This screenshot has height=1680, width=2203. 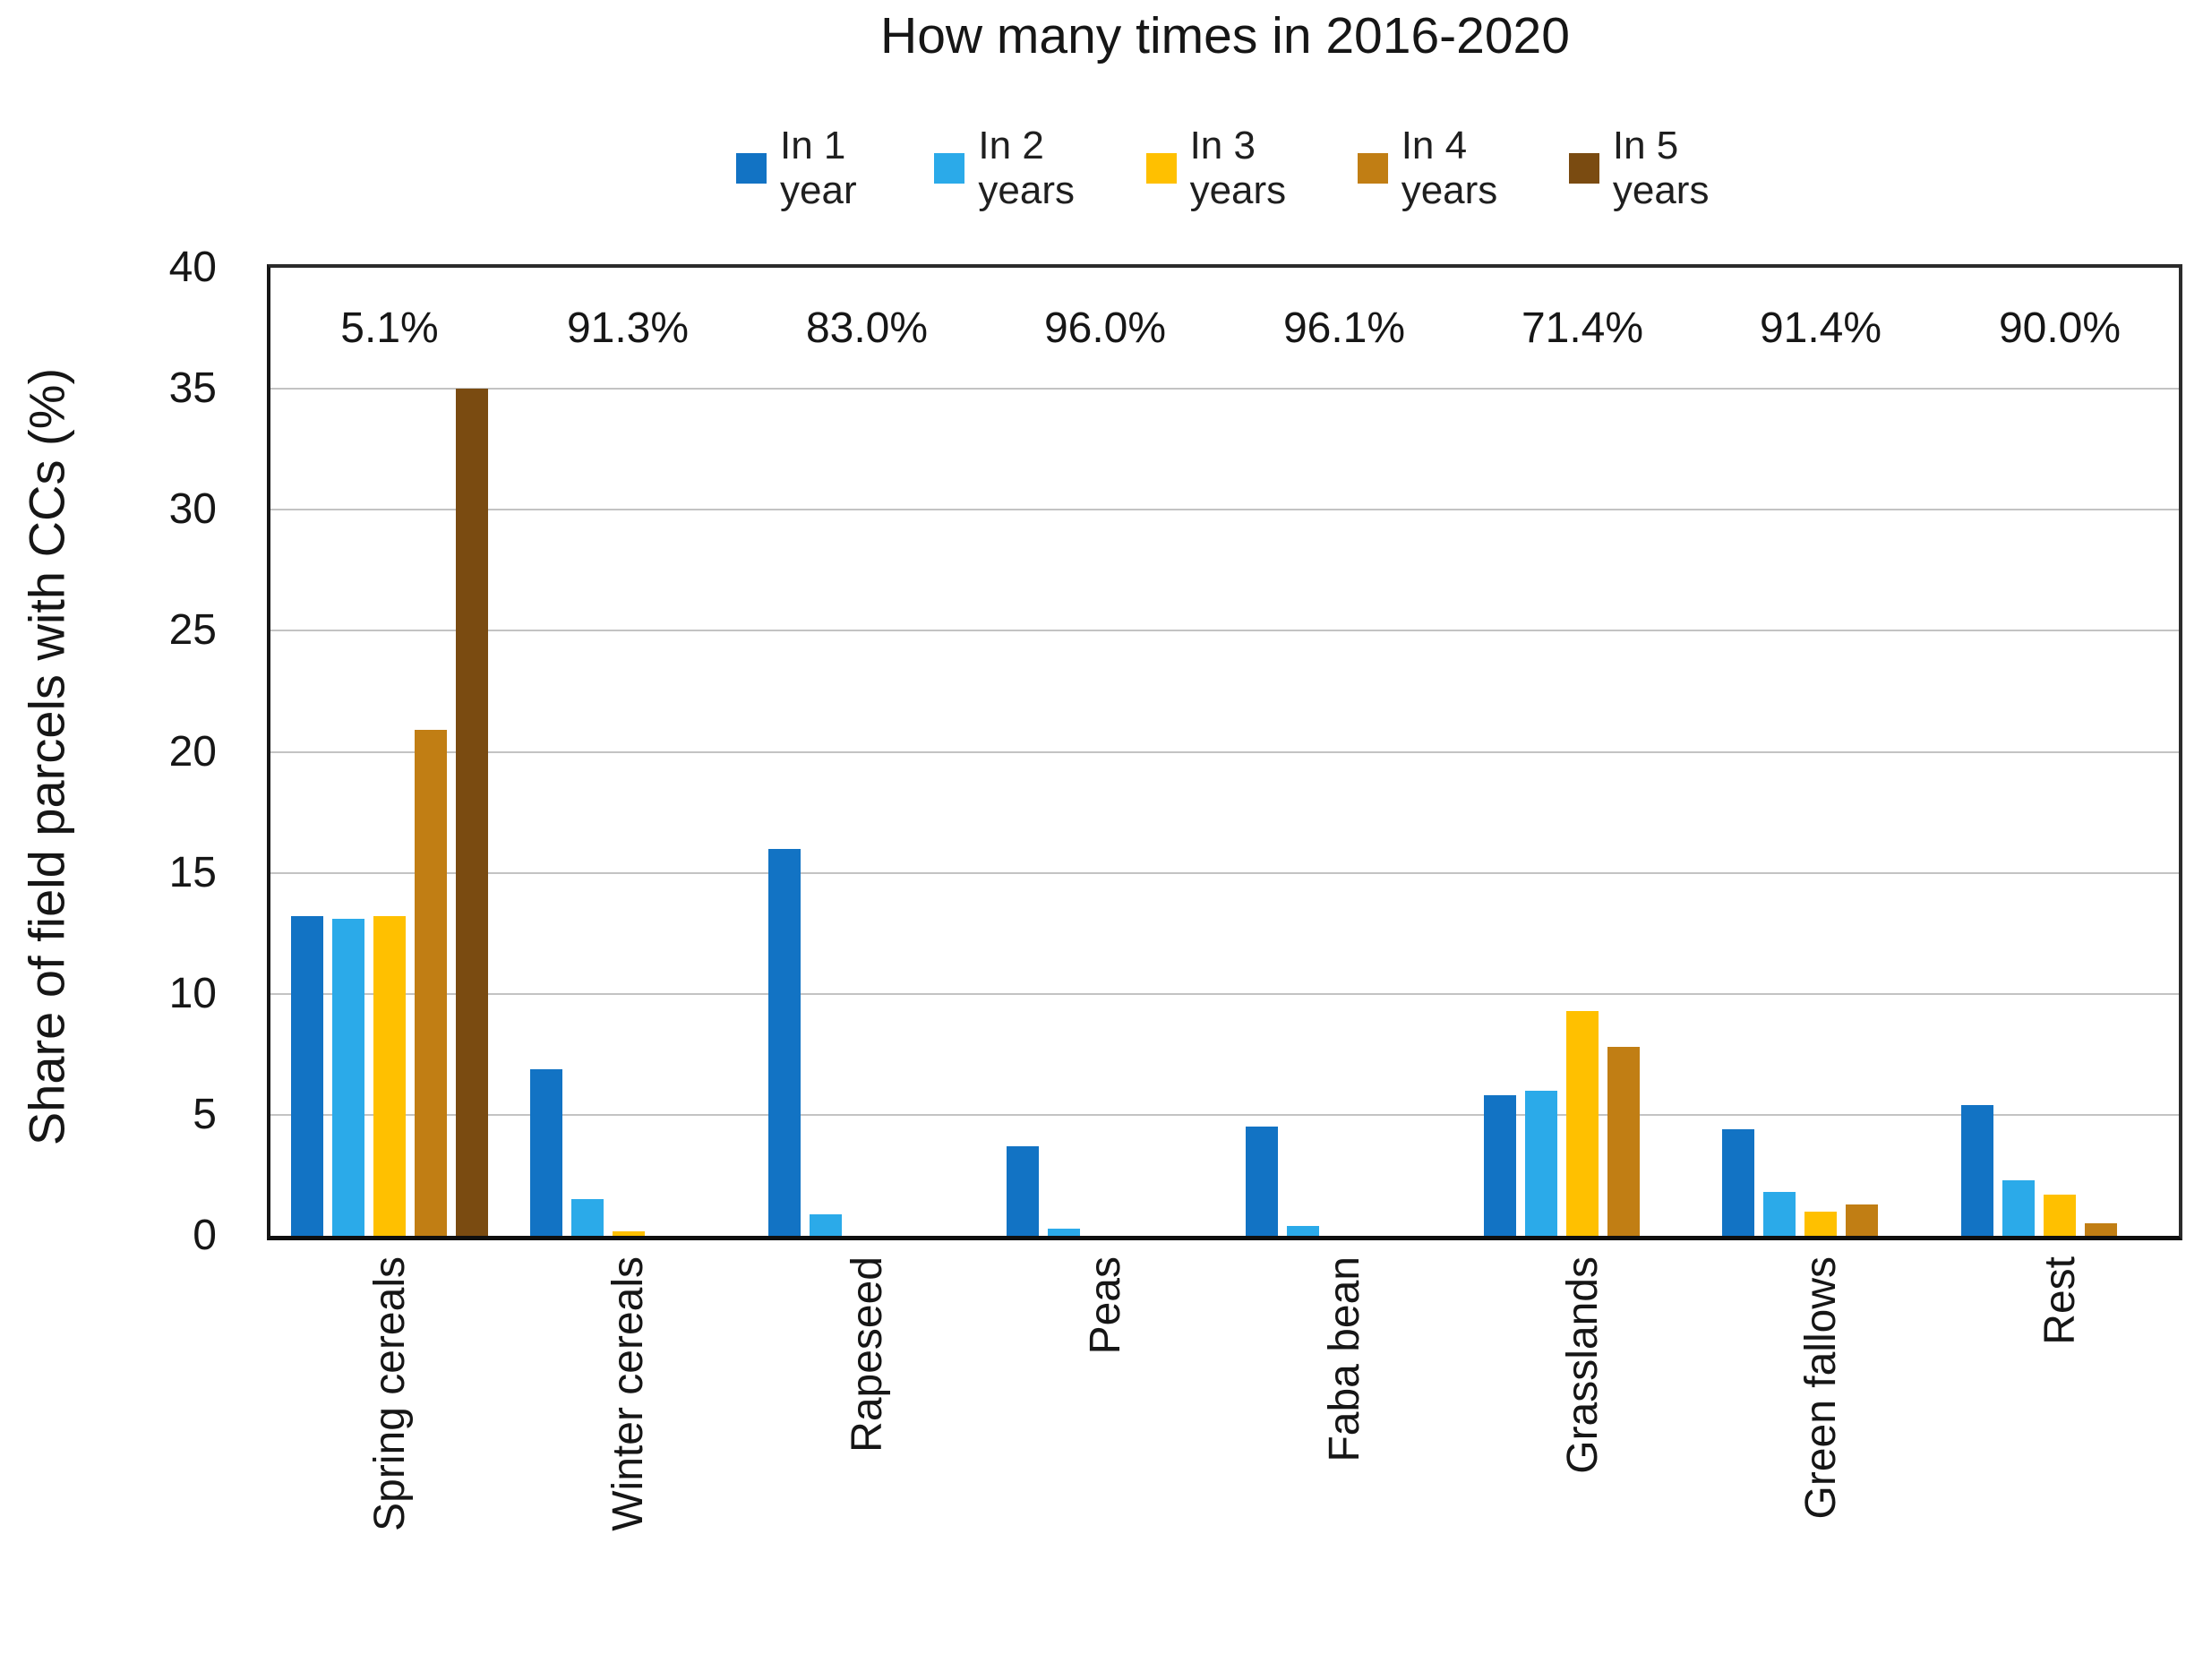 I want to click on y-tick-label: 10, so click(x=192, y=993).